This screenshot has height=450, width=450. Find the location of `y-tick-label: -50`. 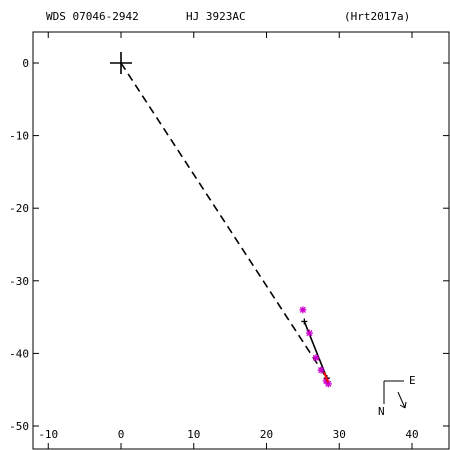

y-tick-label: -50 is located at coordinates (19, 426).